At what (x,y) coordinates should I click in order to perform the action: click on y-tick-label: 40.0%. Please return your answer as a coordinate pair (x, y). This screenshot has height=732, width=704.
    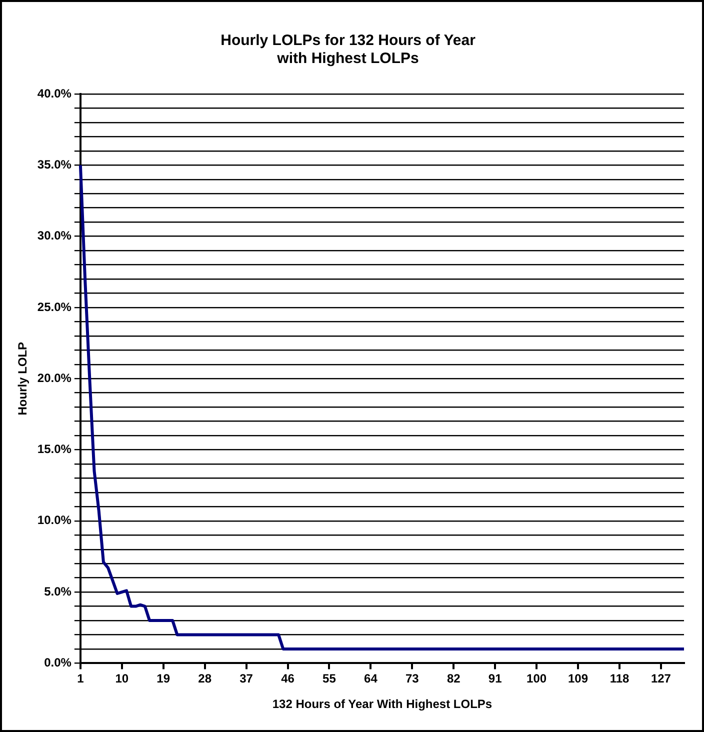
    Looking at the image, I should click on (54, 93).